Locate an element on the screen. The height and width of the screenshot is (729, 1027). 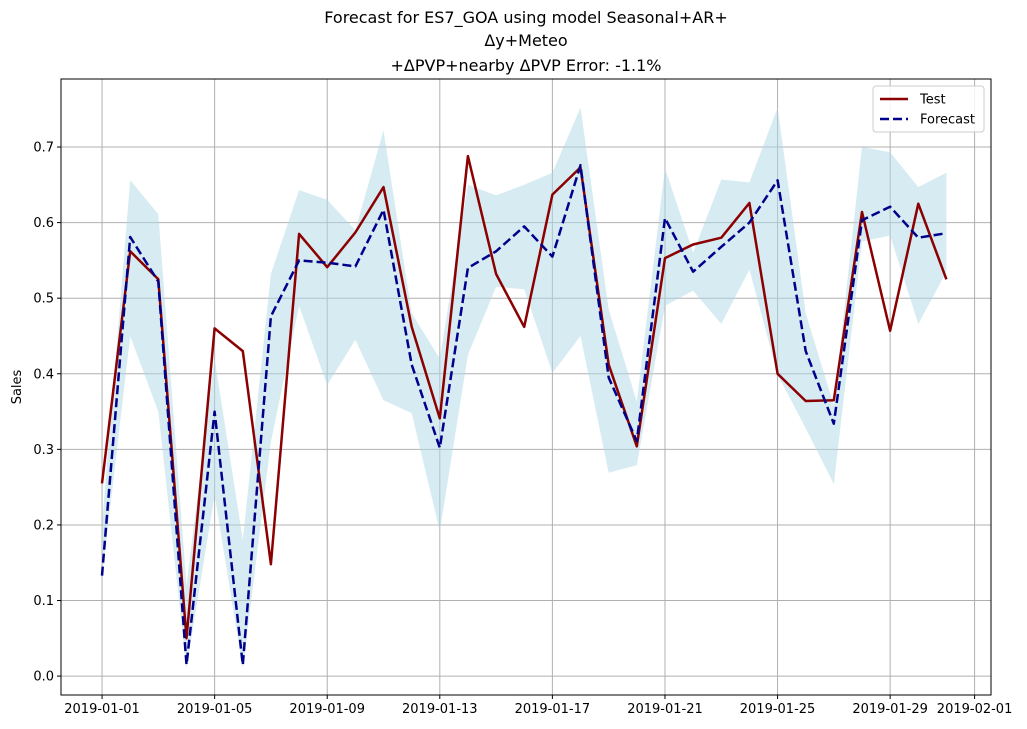
x-tick-label: 2019-01-01 is located at coordinates (102, 709).